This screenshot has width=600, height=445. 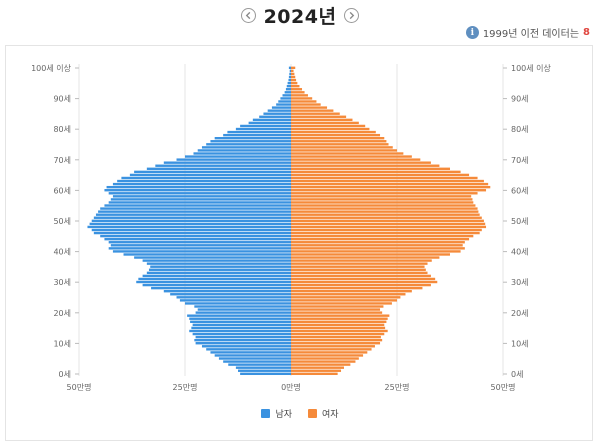 What do you see at coordinates (527, 32) in the screenshot?
I see `pre-1999-data-note: i 1999년 이전 데이터는 8` at bounding box center [527, 32].